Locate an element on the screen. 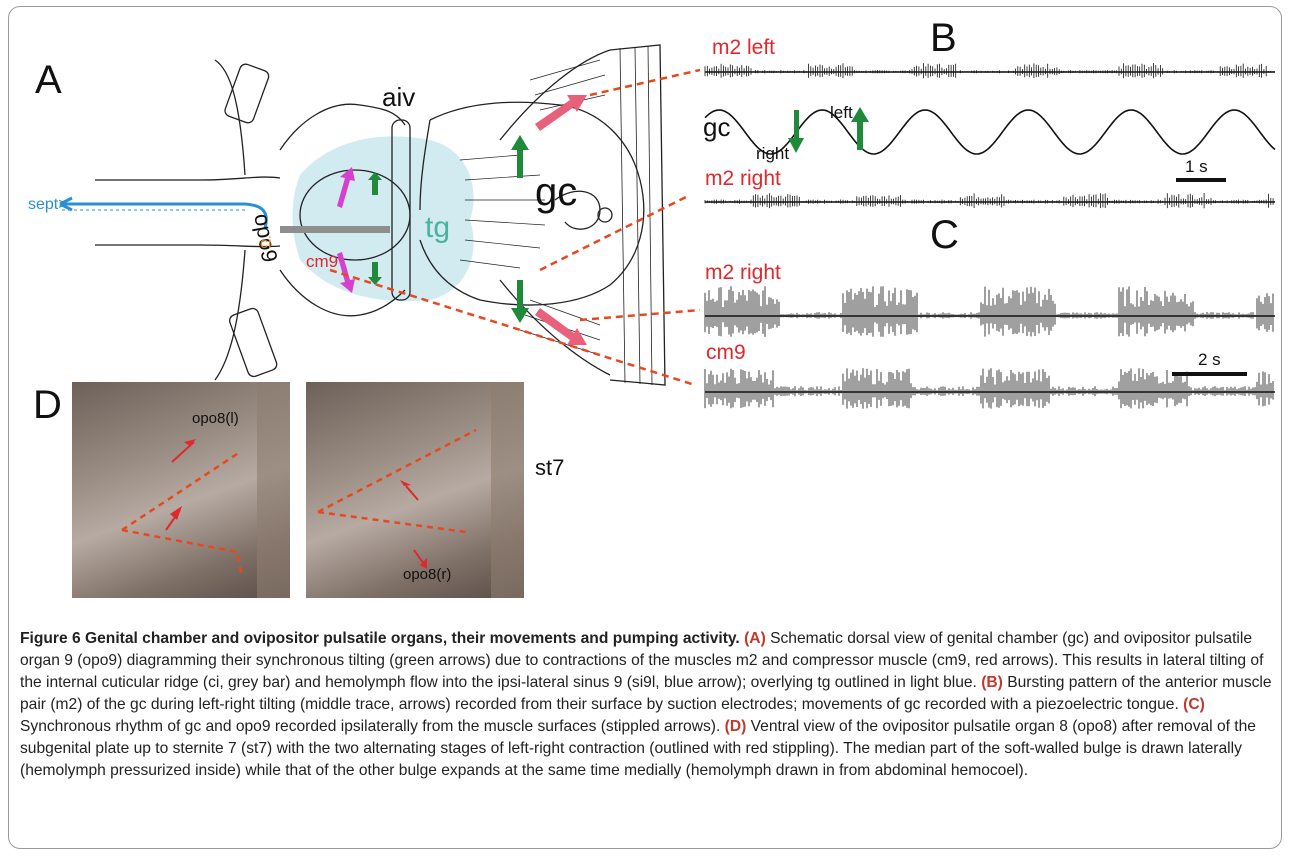  panel-label-c: C is located at coordinates (944, 235).